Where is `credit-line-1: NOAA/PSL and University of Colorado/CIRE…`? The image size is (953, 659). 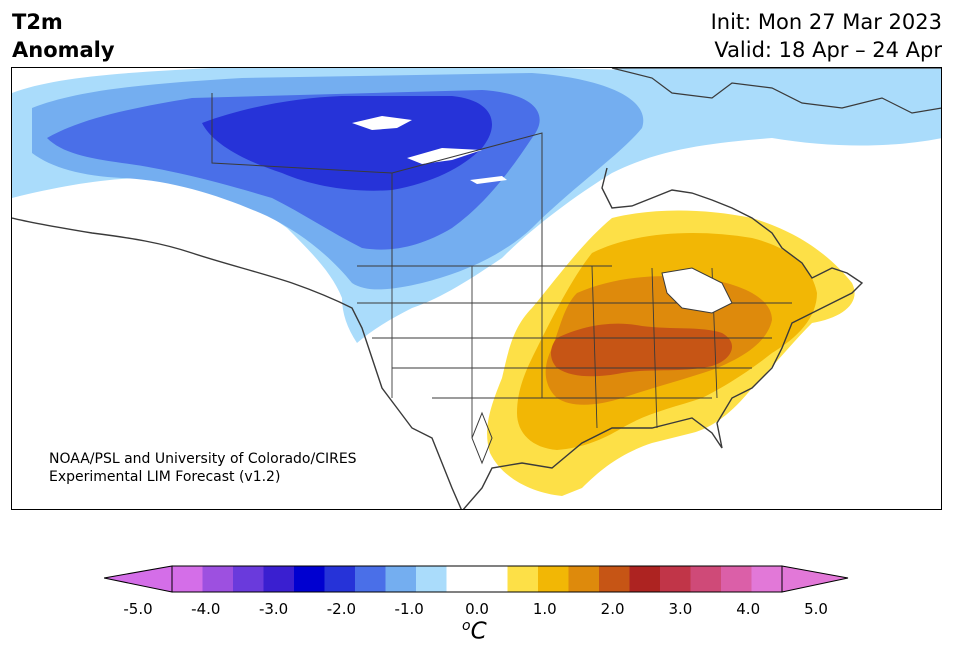
credit-line-1: NOAA/PSL and University of Colorado/CIRE… is located at coordinates (203, 459).